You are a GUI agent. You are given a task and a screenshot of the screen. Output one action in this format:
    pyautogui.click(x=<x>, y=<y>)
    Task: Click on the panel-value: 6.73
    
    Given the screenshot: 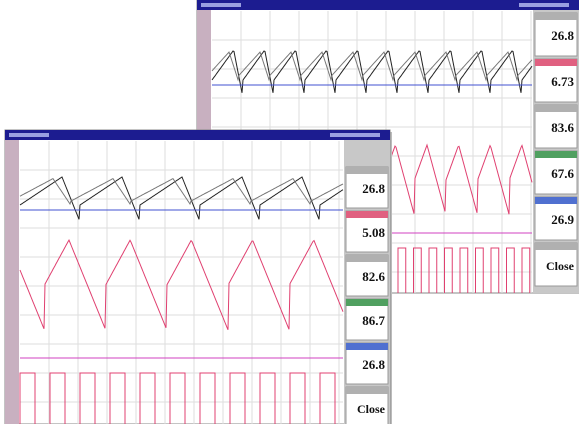 What is the action you would take?
    pyautogui.click(x=562, y=81)
    